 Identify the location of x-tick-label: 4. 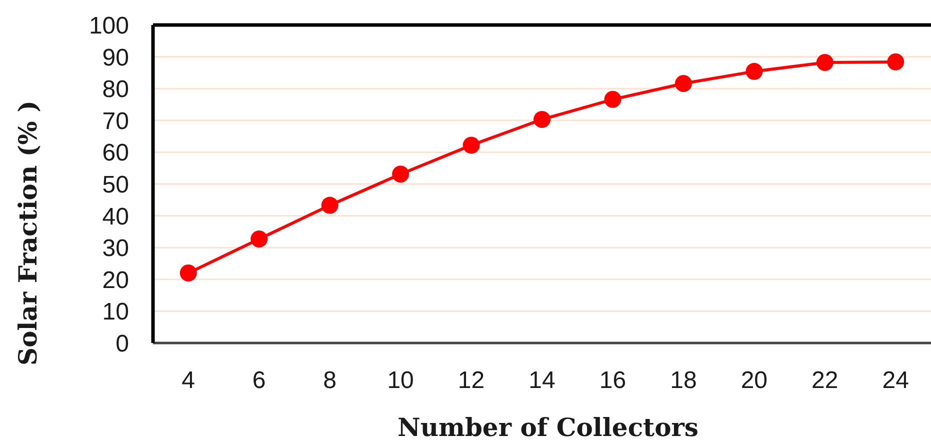
(189, 380).